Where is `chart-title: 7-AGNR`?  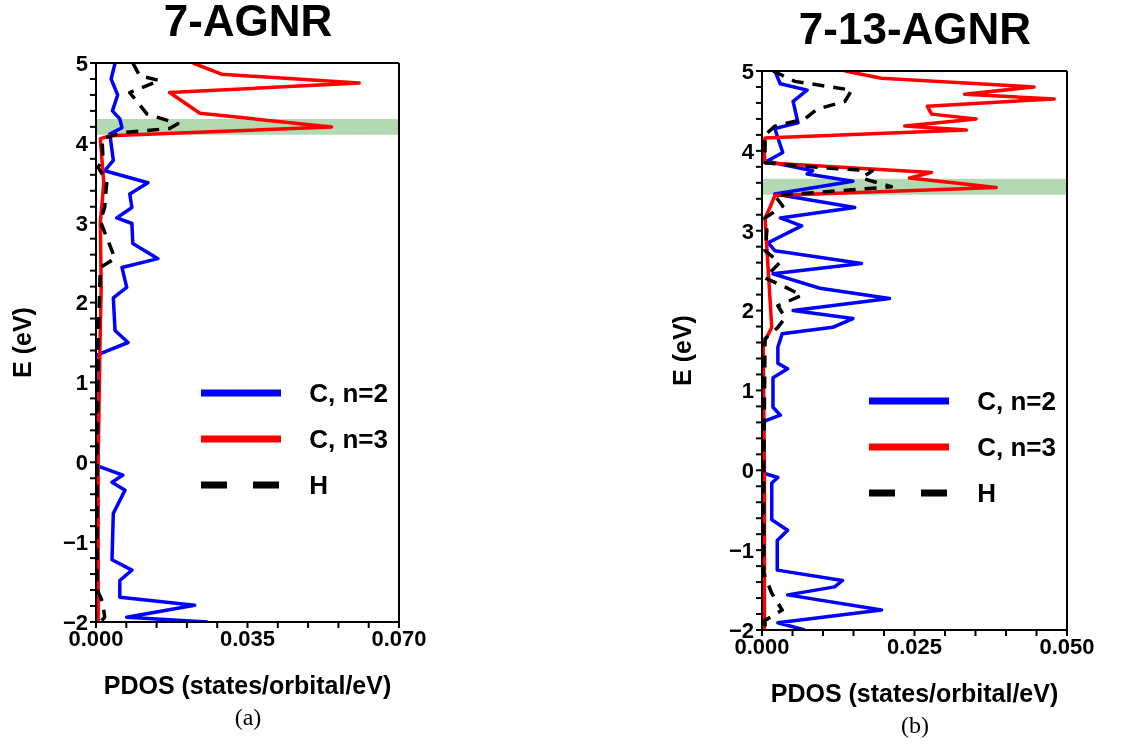
chart-title: 7-AGNR is located at coordinates (248, 23).